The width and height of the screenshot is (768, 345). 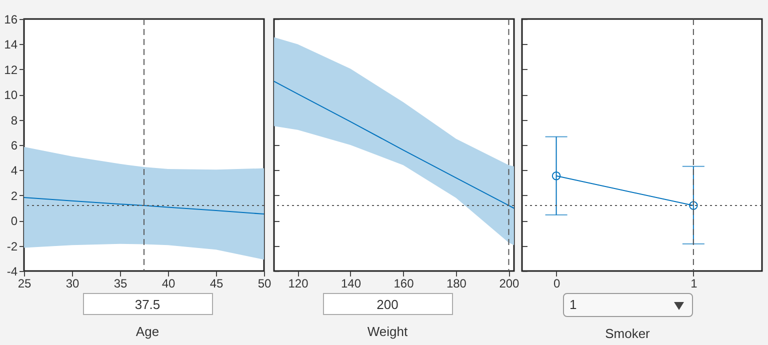 What do you see at coordinates (12, 246) in the screenshot?
I see `y-tick-label: -2` at bounding box center [12, 246].